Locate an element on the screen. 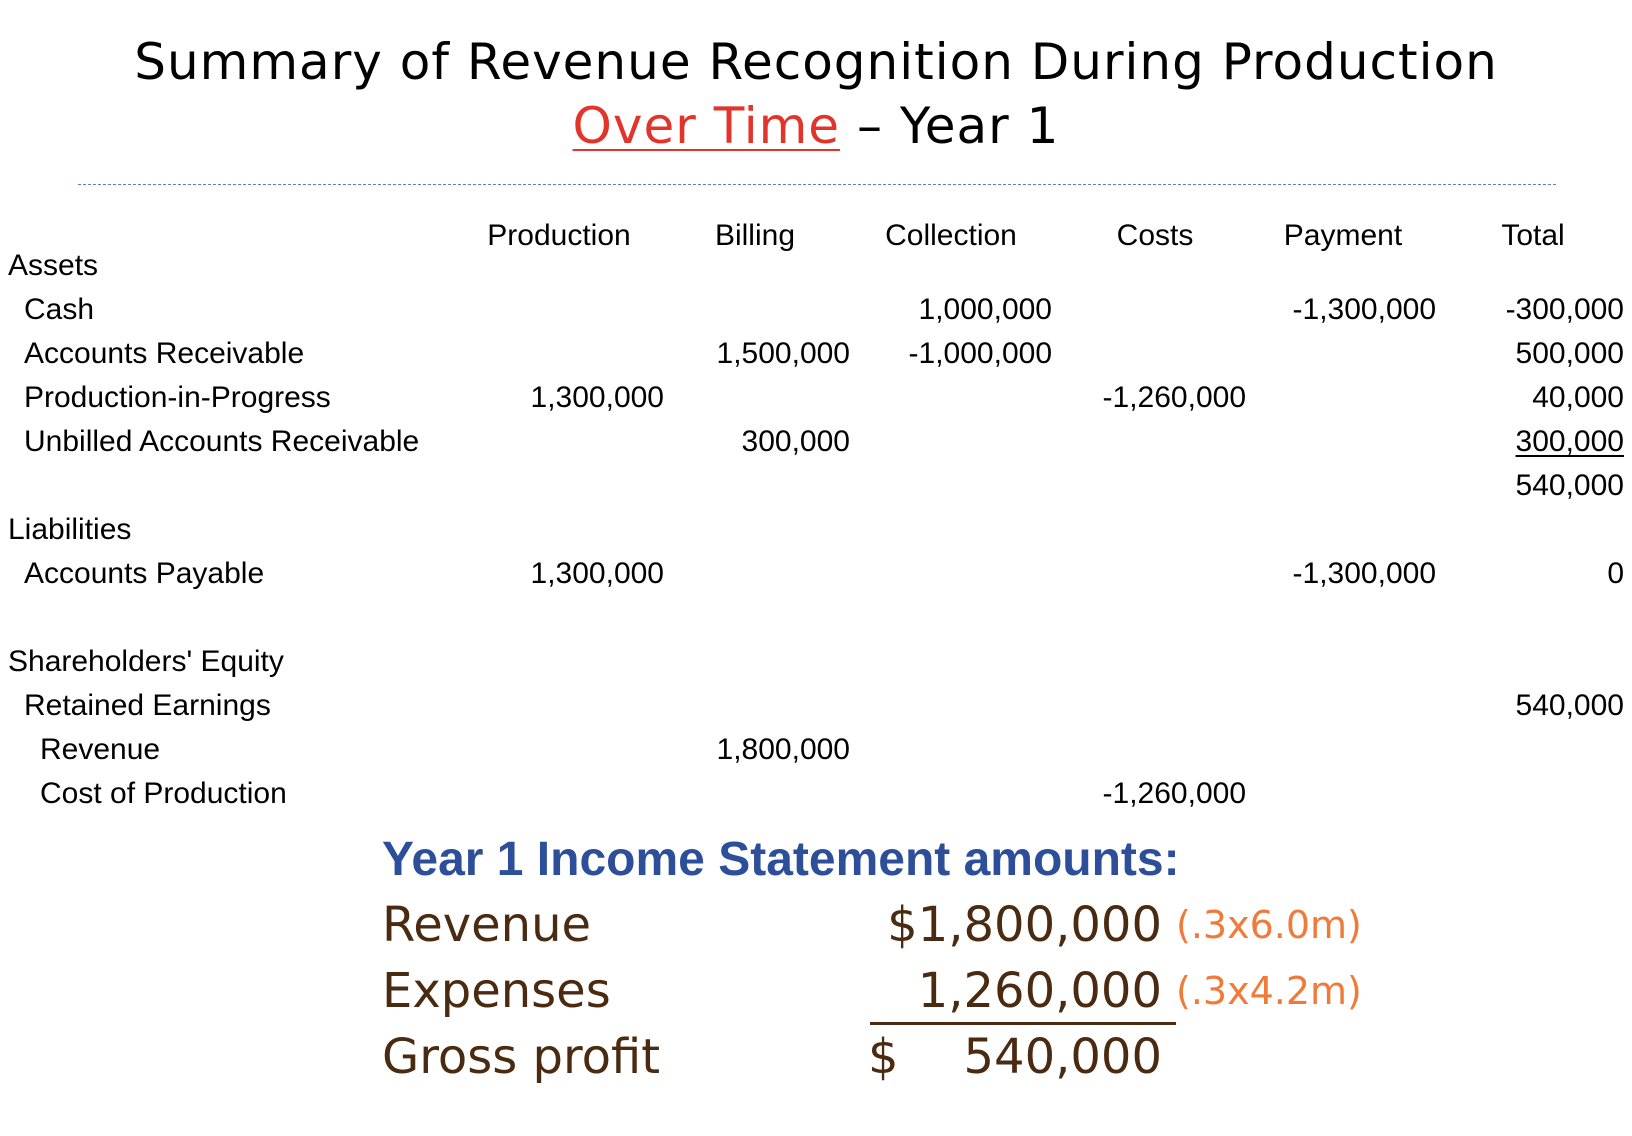 The image size is (1632, 1136). ar-collection: -1,000,000 is located at coordinates (980, 353).